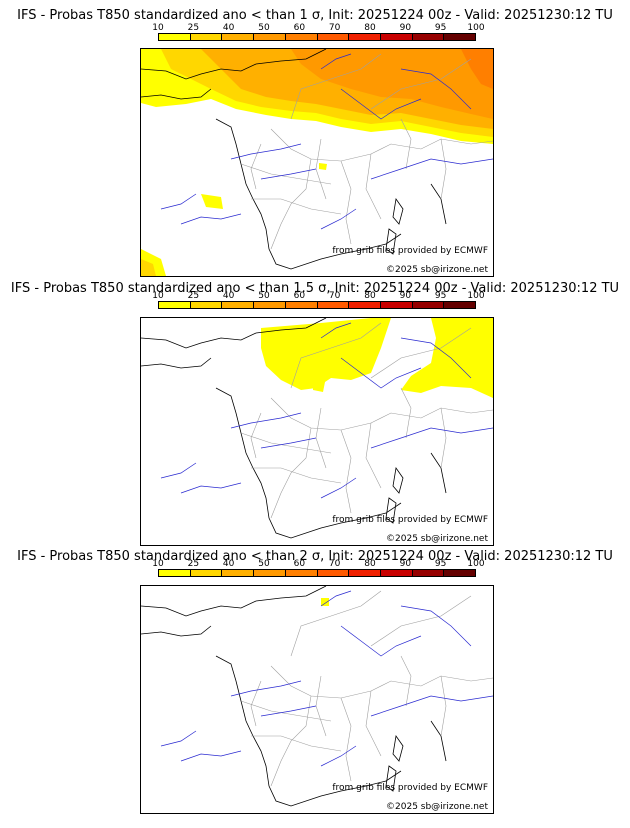 The image size is (630, 828). What do you see at coordinates (366, 688) in the screenshot?
I see `country-borders` at bounding box center [366, 688].